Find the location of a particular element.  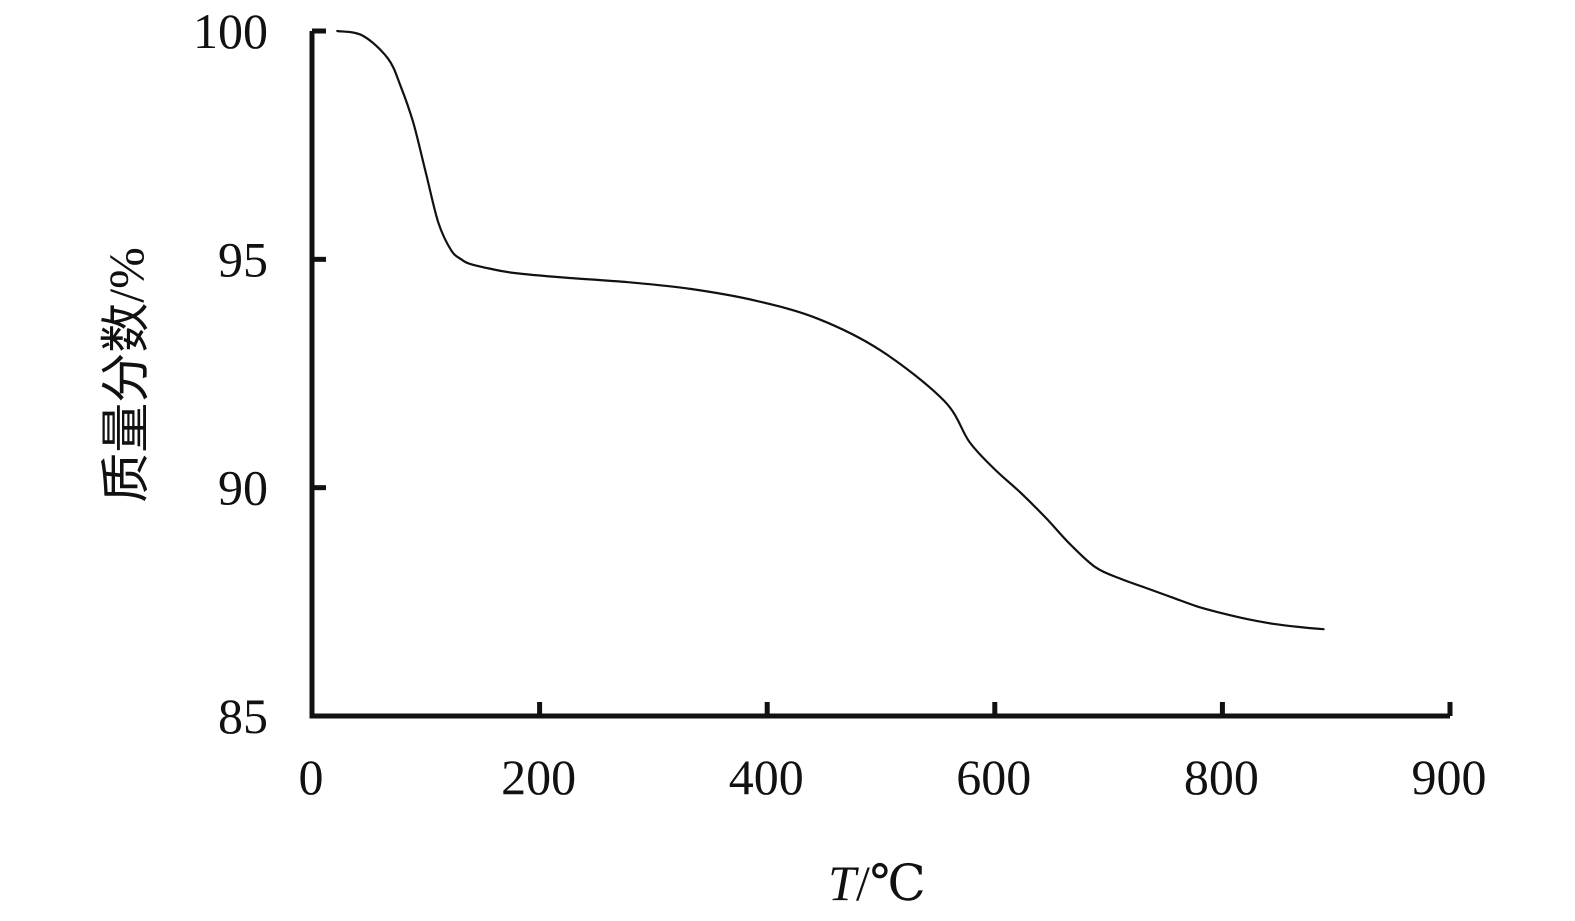

x-axis-title-unit: /℃ is located at coordinates (891, 883).